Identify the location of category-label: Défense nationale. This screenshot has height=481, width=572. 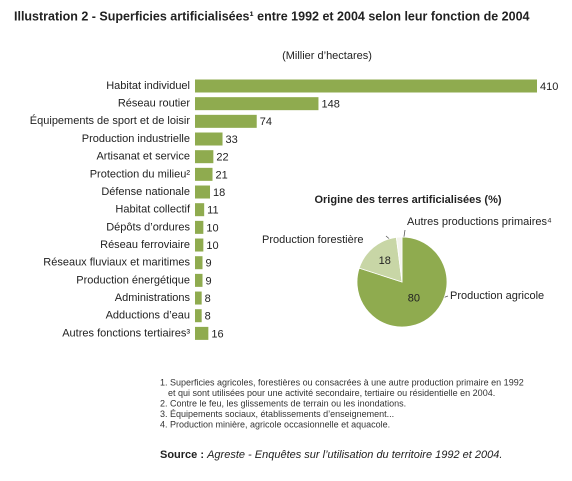
(145, 192).